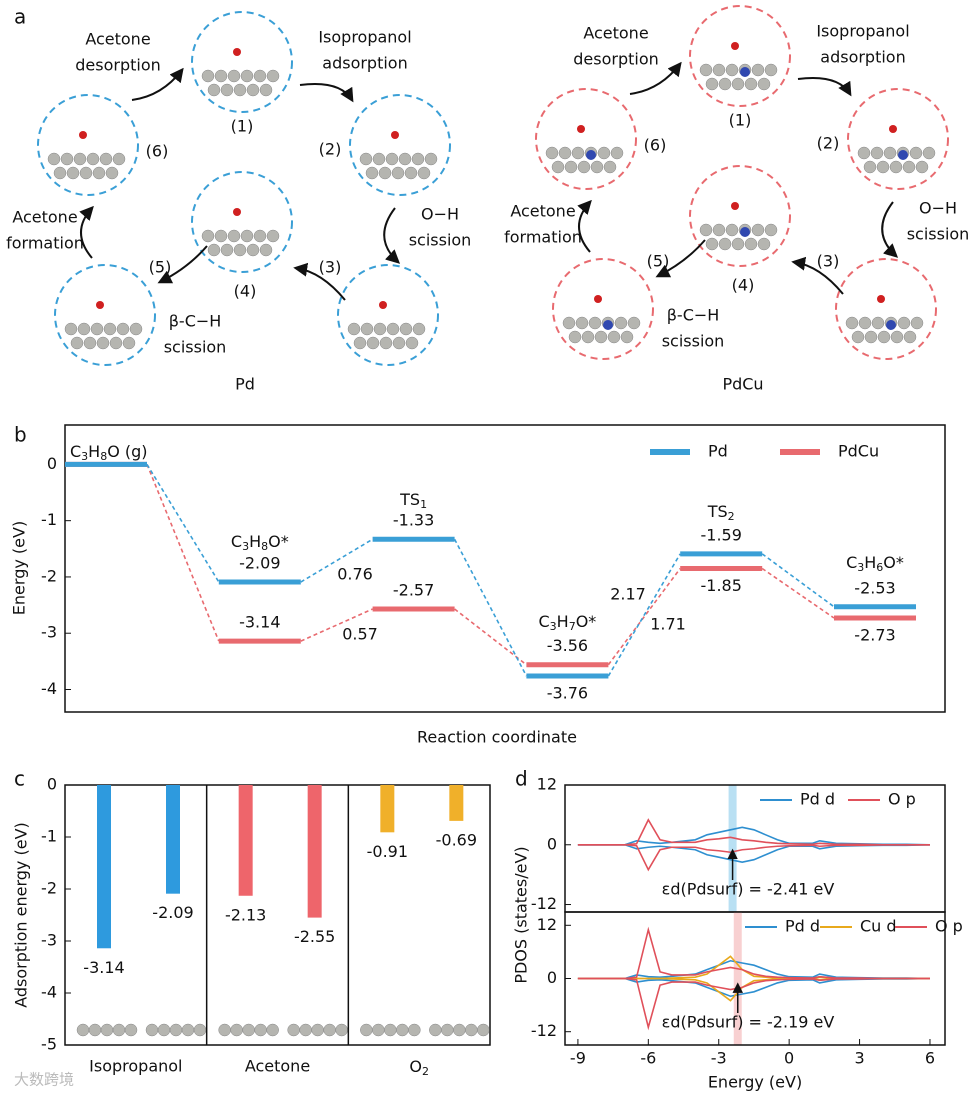  I want to click on value-label: -2.55, so click(314, 936).